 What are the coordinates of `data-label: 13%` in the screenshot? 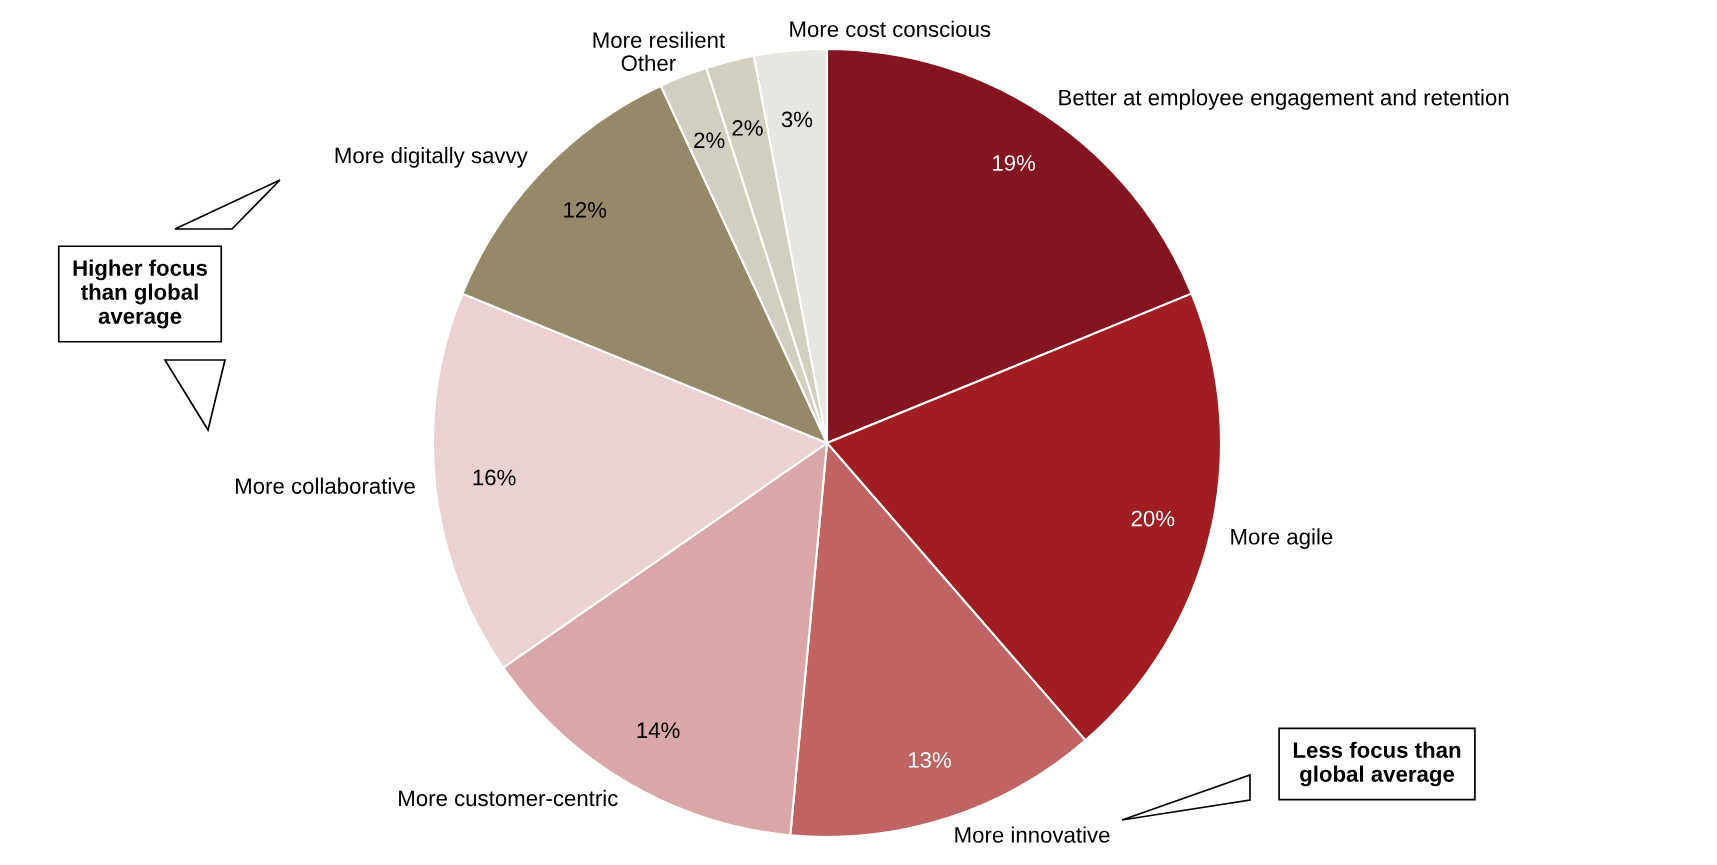 It's located at (929, 760).